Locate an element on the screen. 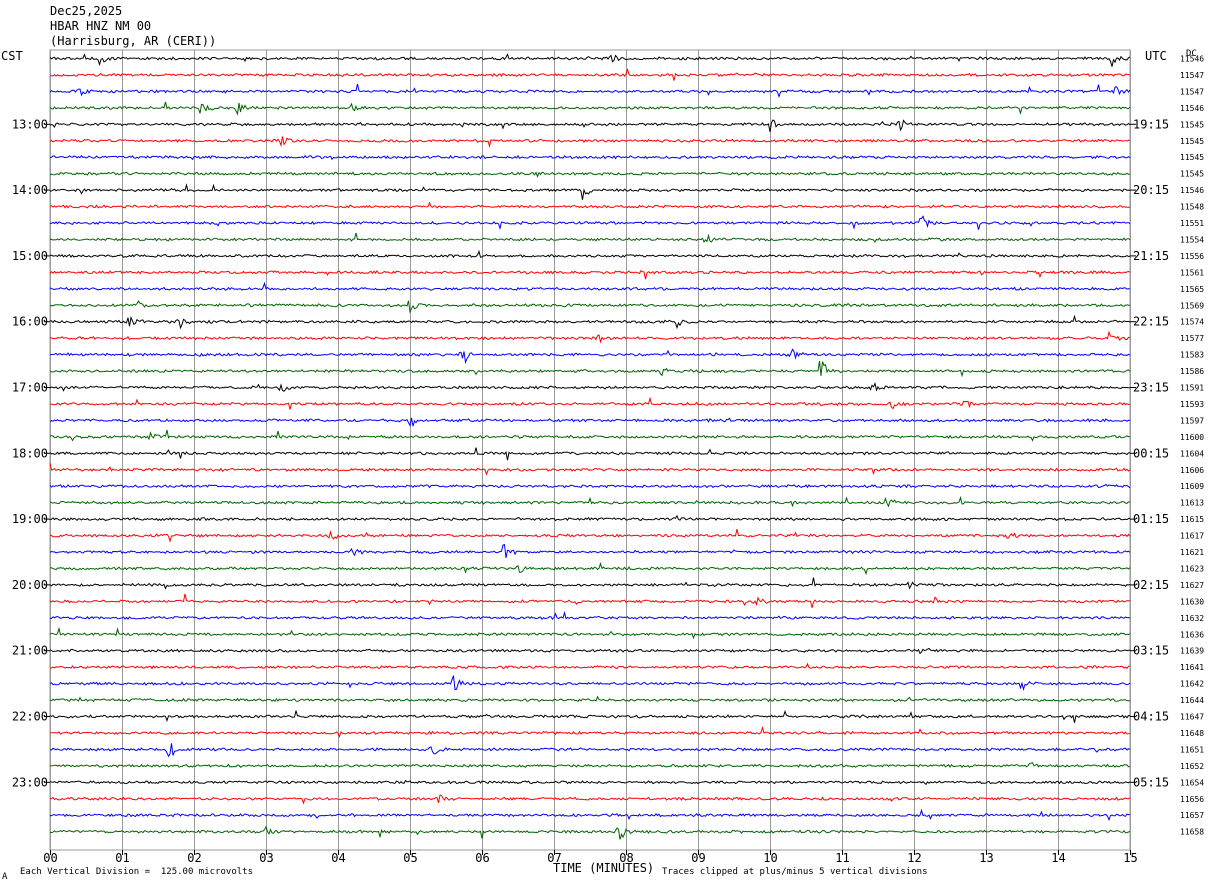 The height and width of the screenshot is (886, 1210). dc-value: 11554 is located at coordinates (1192, 239).